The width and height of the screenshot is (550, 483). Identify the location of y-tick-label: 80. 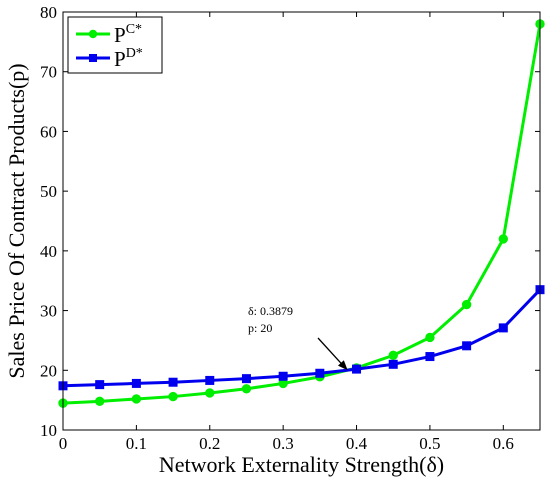
(48, 12).